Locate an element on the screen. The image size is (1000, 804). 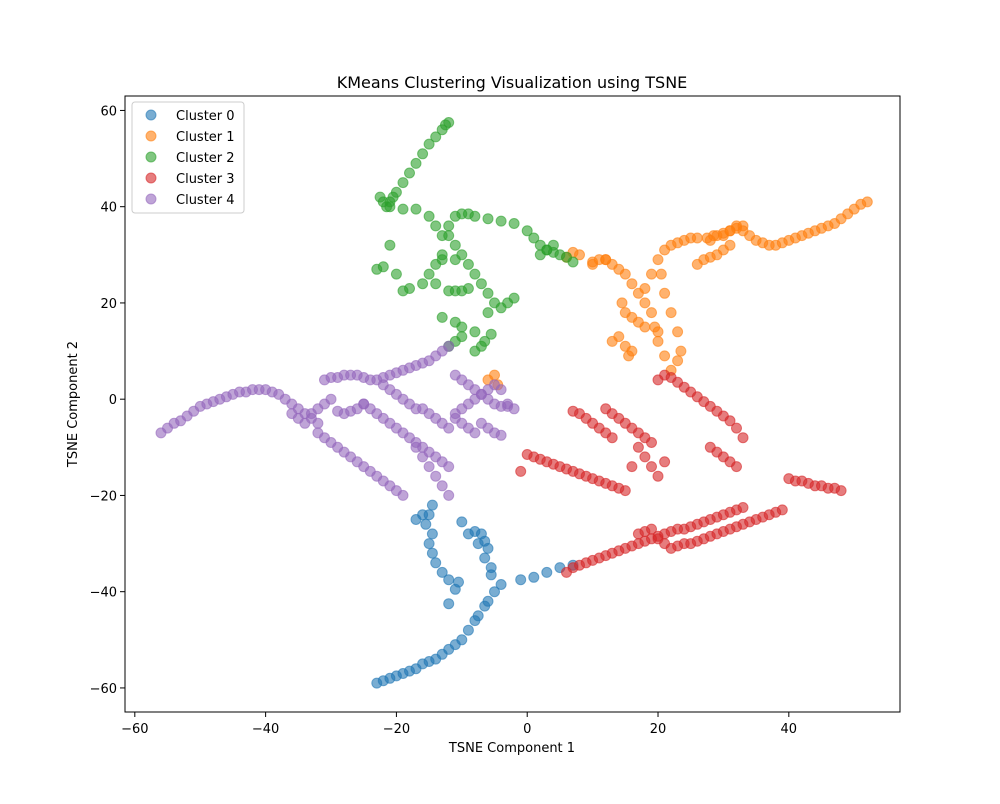
y-axis-label: TSNE Component 2 is located at coordinates (73, 404).